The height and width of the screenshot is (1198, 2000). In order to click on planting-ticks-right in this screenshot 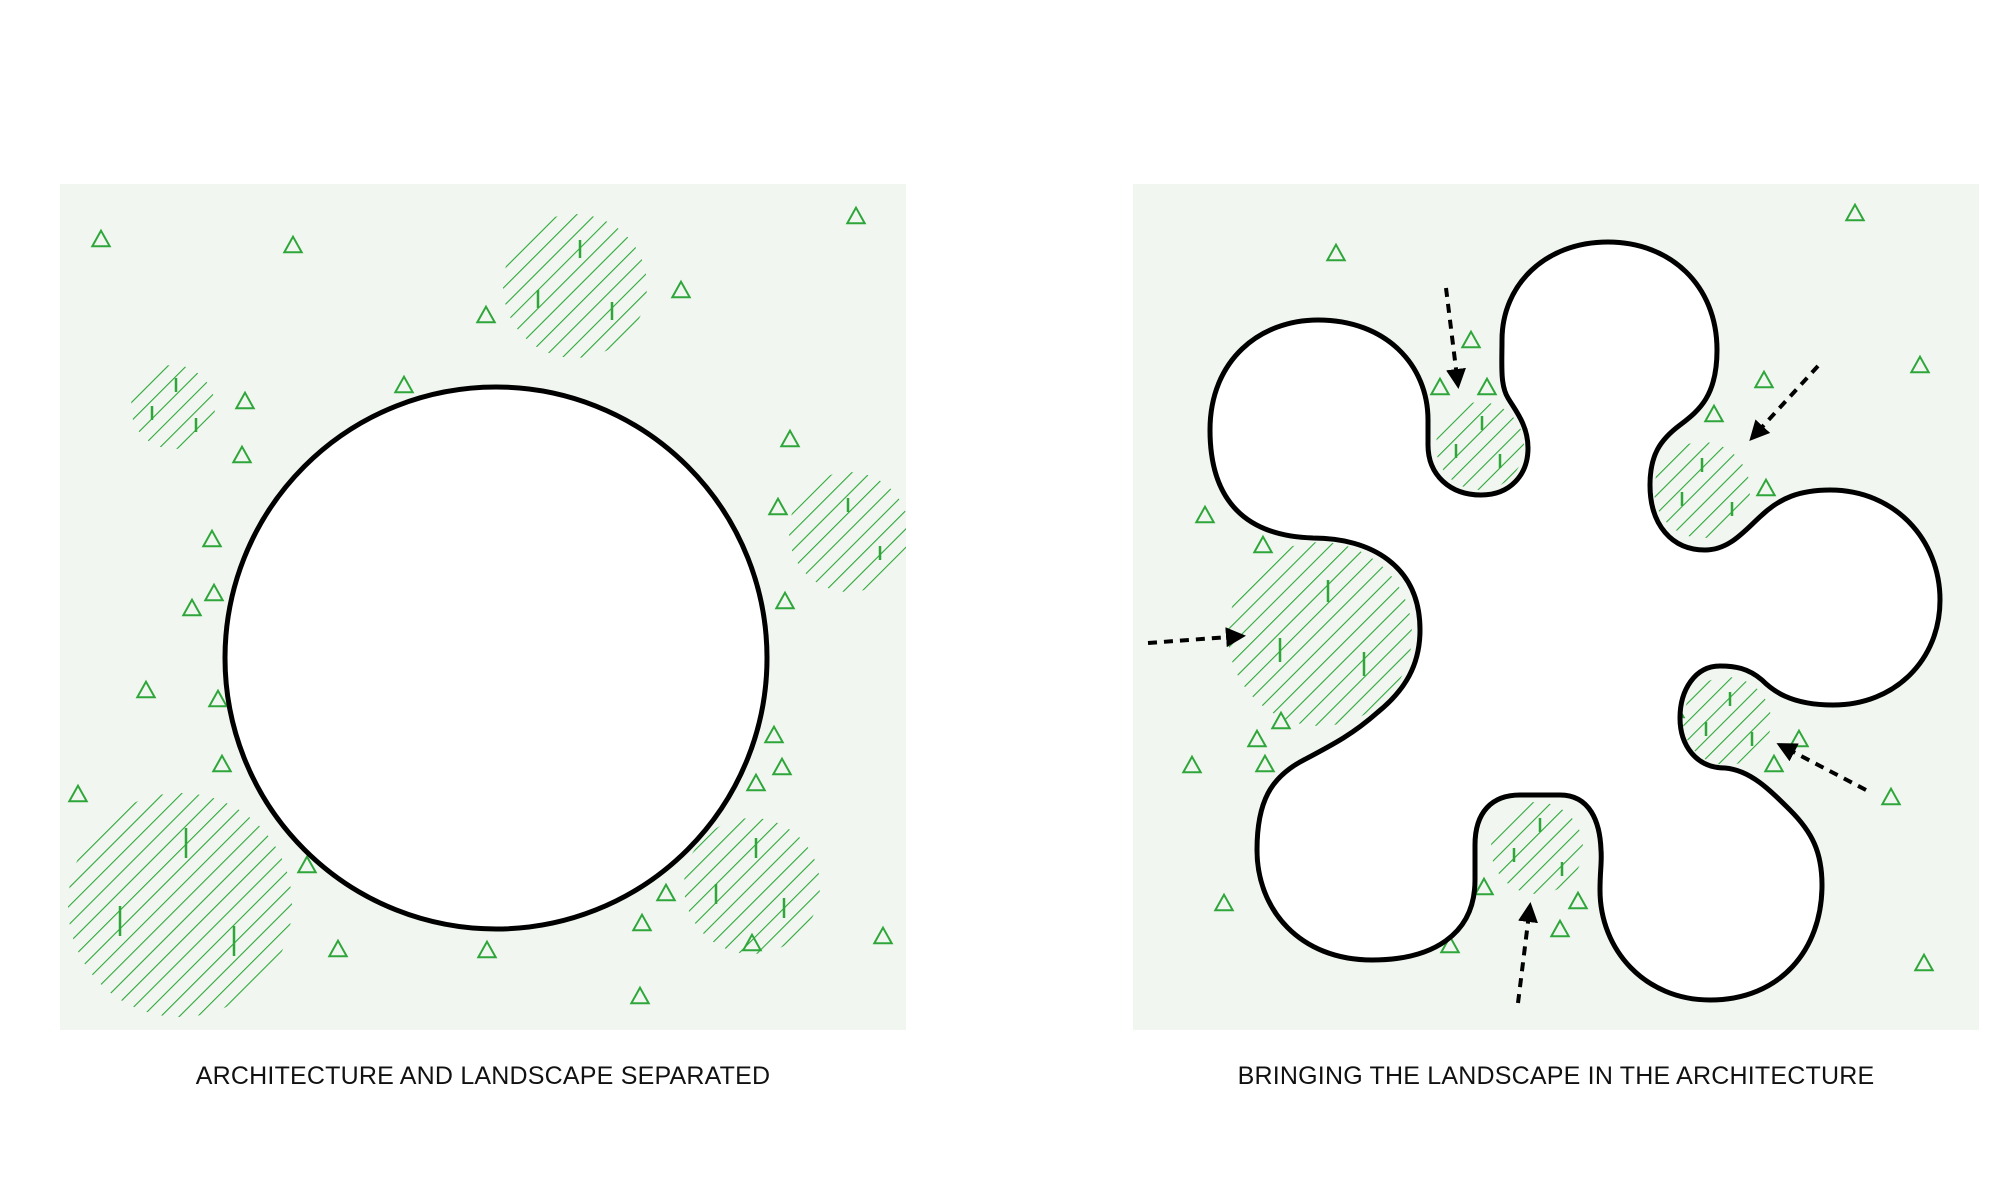, I will do `click(1516, 646)`.